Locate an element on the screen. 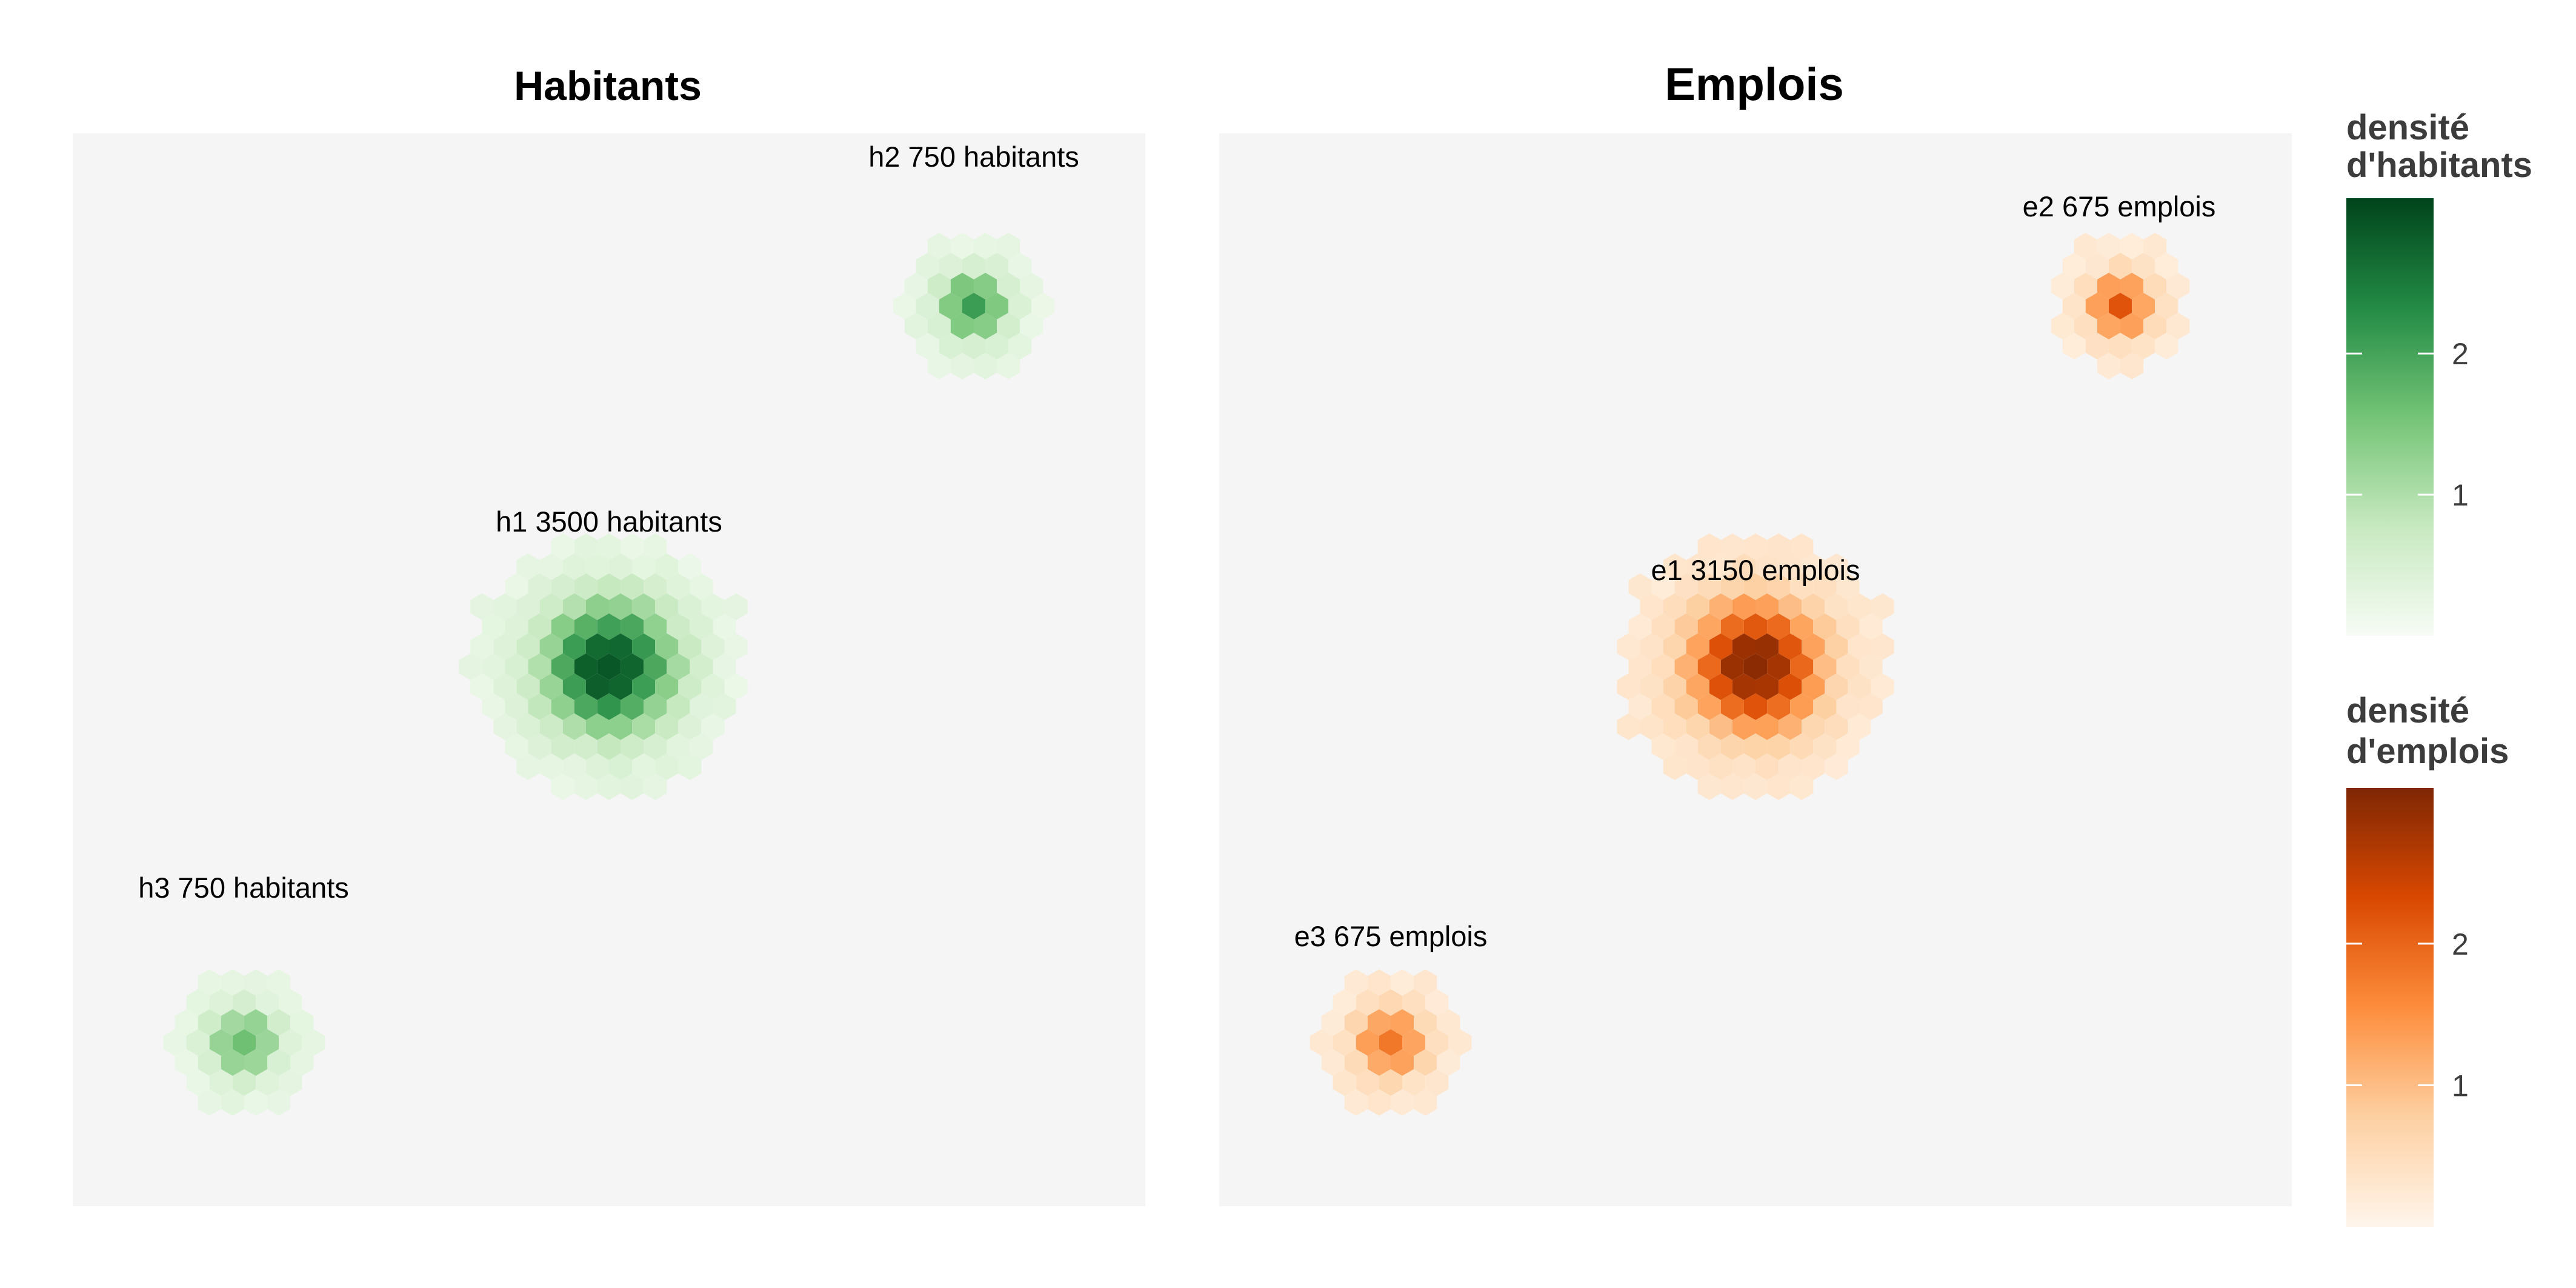 The width and height of the screenshot is (2576, 1288). legend-title-line1: densité is located at coordinates (2407, 127).